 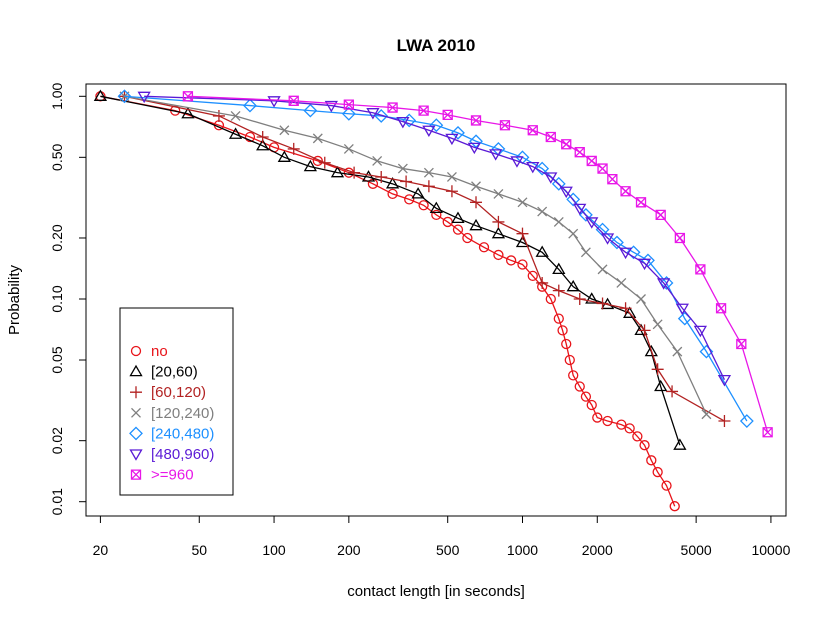 I want to click on y-tick-label: 0.05, so click(x=57, y=359).